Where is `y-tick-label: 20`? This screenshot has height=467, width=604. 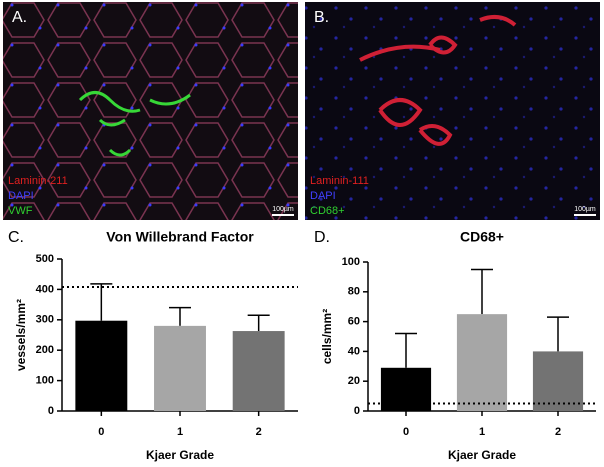
y-tick-label: 20 is located at coordinates (354, 381).